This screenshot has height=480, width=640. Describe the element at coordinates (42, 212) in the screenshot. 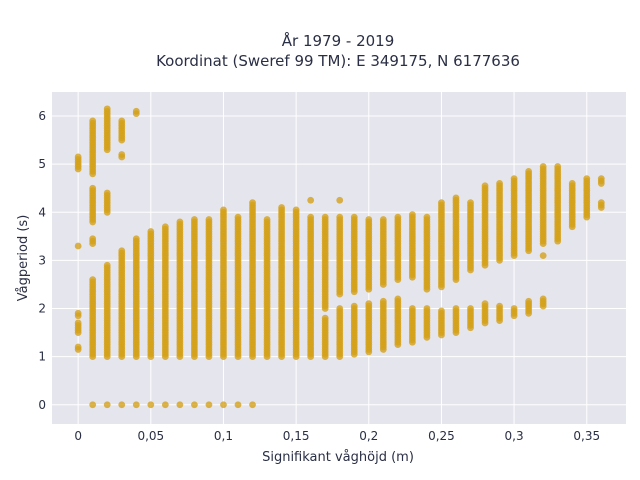

I see `y-tick-label: 4` at that location.